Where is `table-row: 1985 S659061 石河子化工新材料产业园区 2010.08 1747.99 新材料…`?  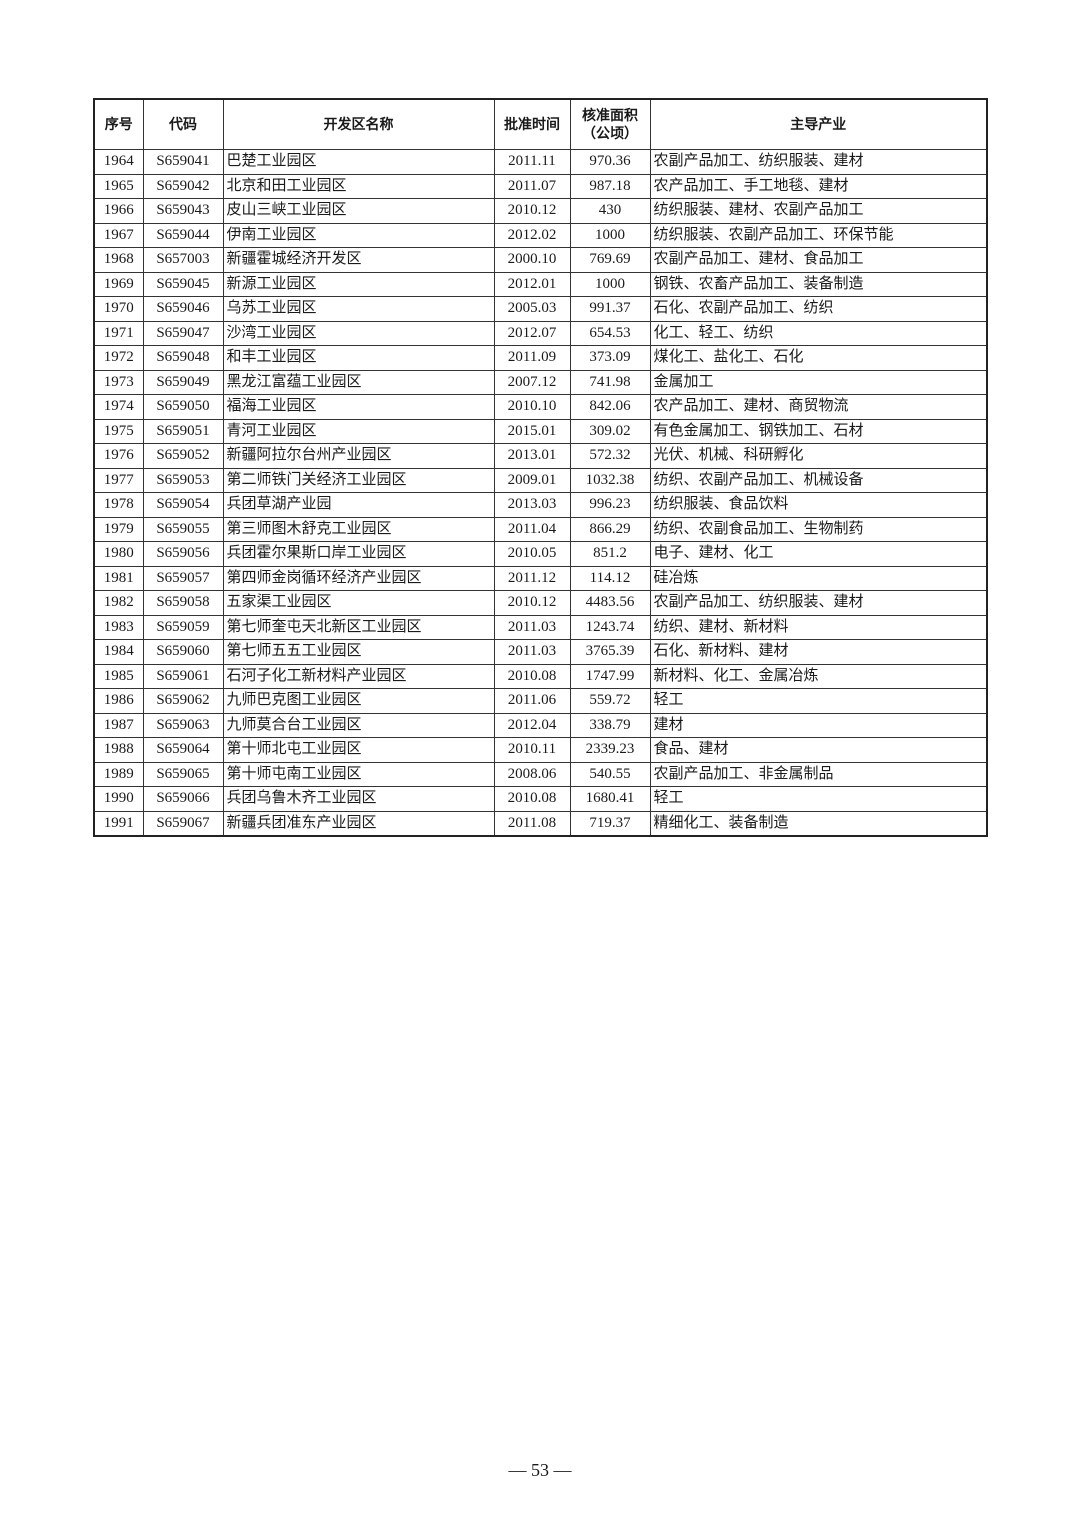
table-row: 1985 S659061 石河子化工新材料产业园区 2010.08 1747.99 新材料… is located at coordinates (540, 676).